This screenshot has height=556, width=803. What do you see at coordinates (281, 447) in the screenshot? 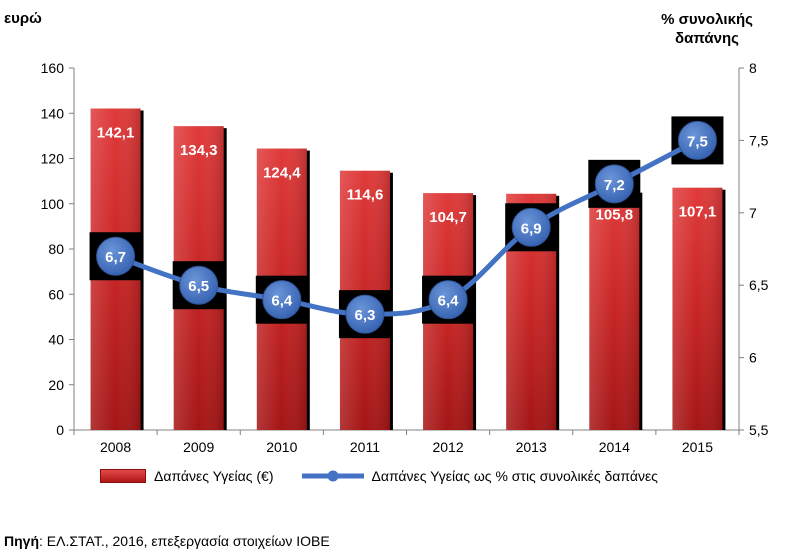
I see `x-tick-label: 2010` at bounding box center [281, 447].